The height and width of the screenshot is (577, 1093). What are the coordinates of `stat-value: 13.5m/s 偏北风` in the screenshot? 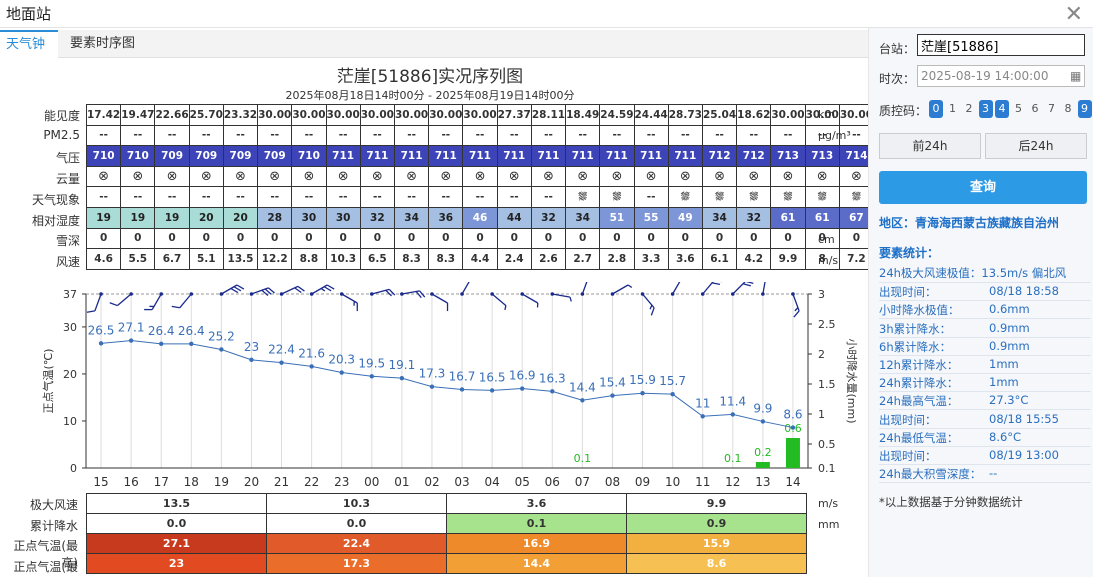 It's located at (1024, 273).